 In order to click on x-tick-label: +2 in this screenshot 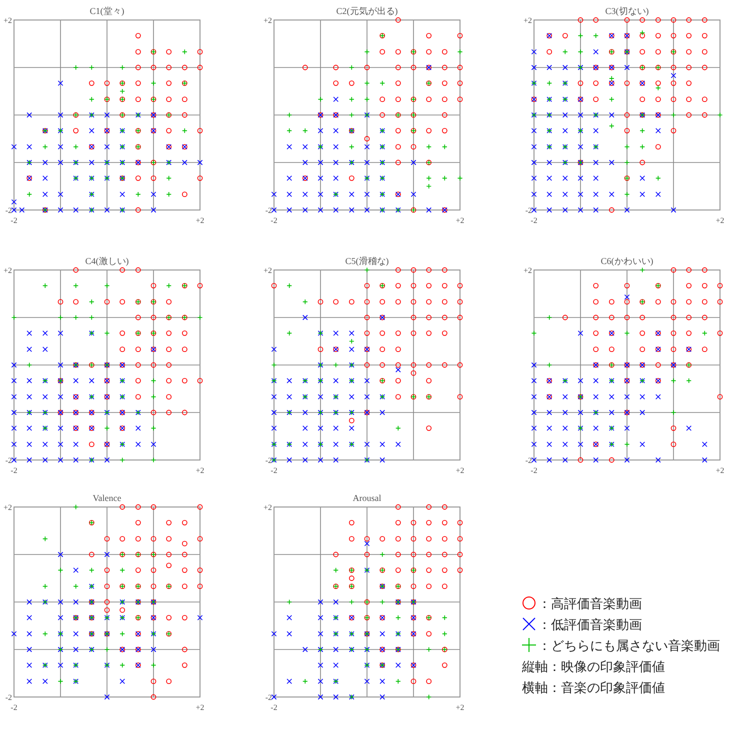, I will do `click(460, 707)`.